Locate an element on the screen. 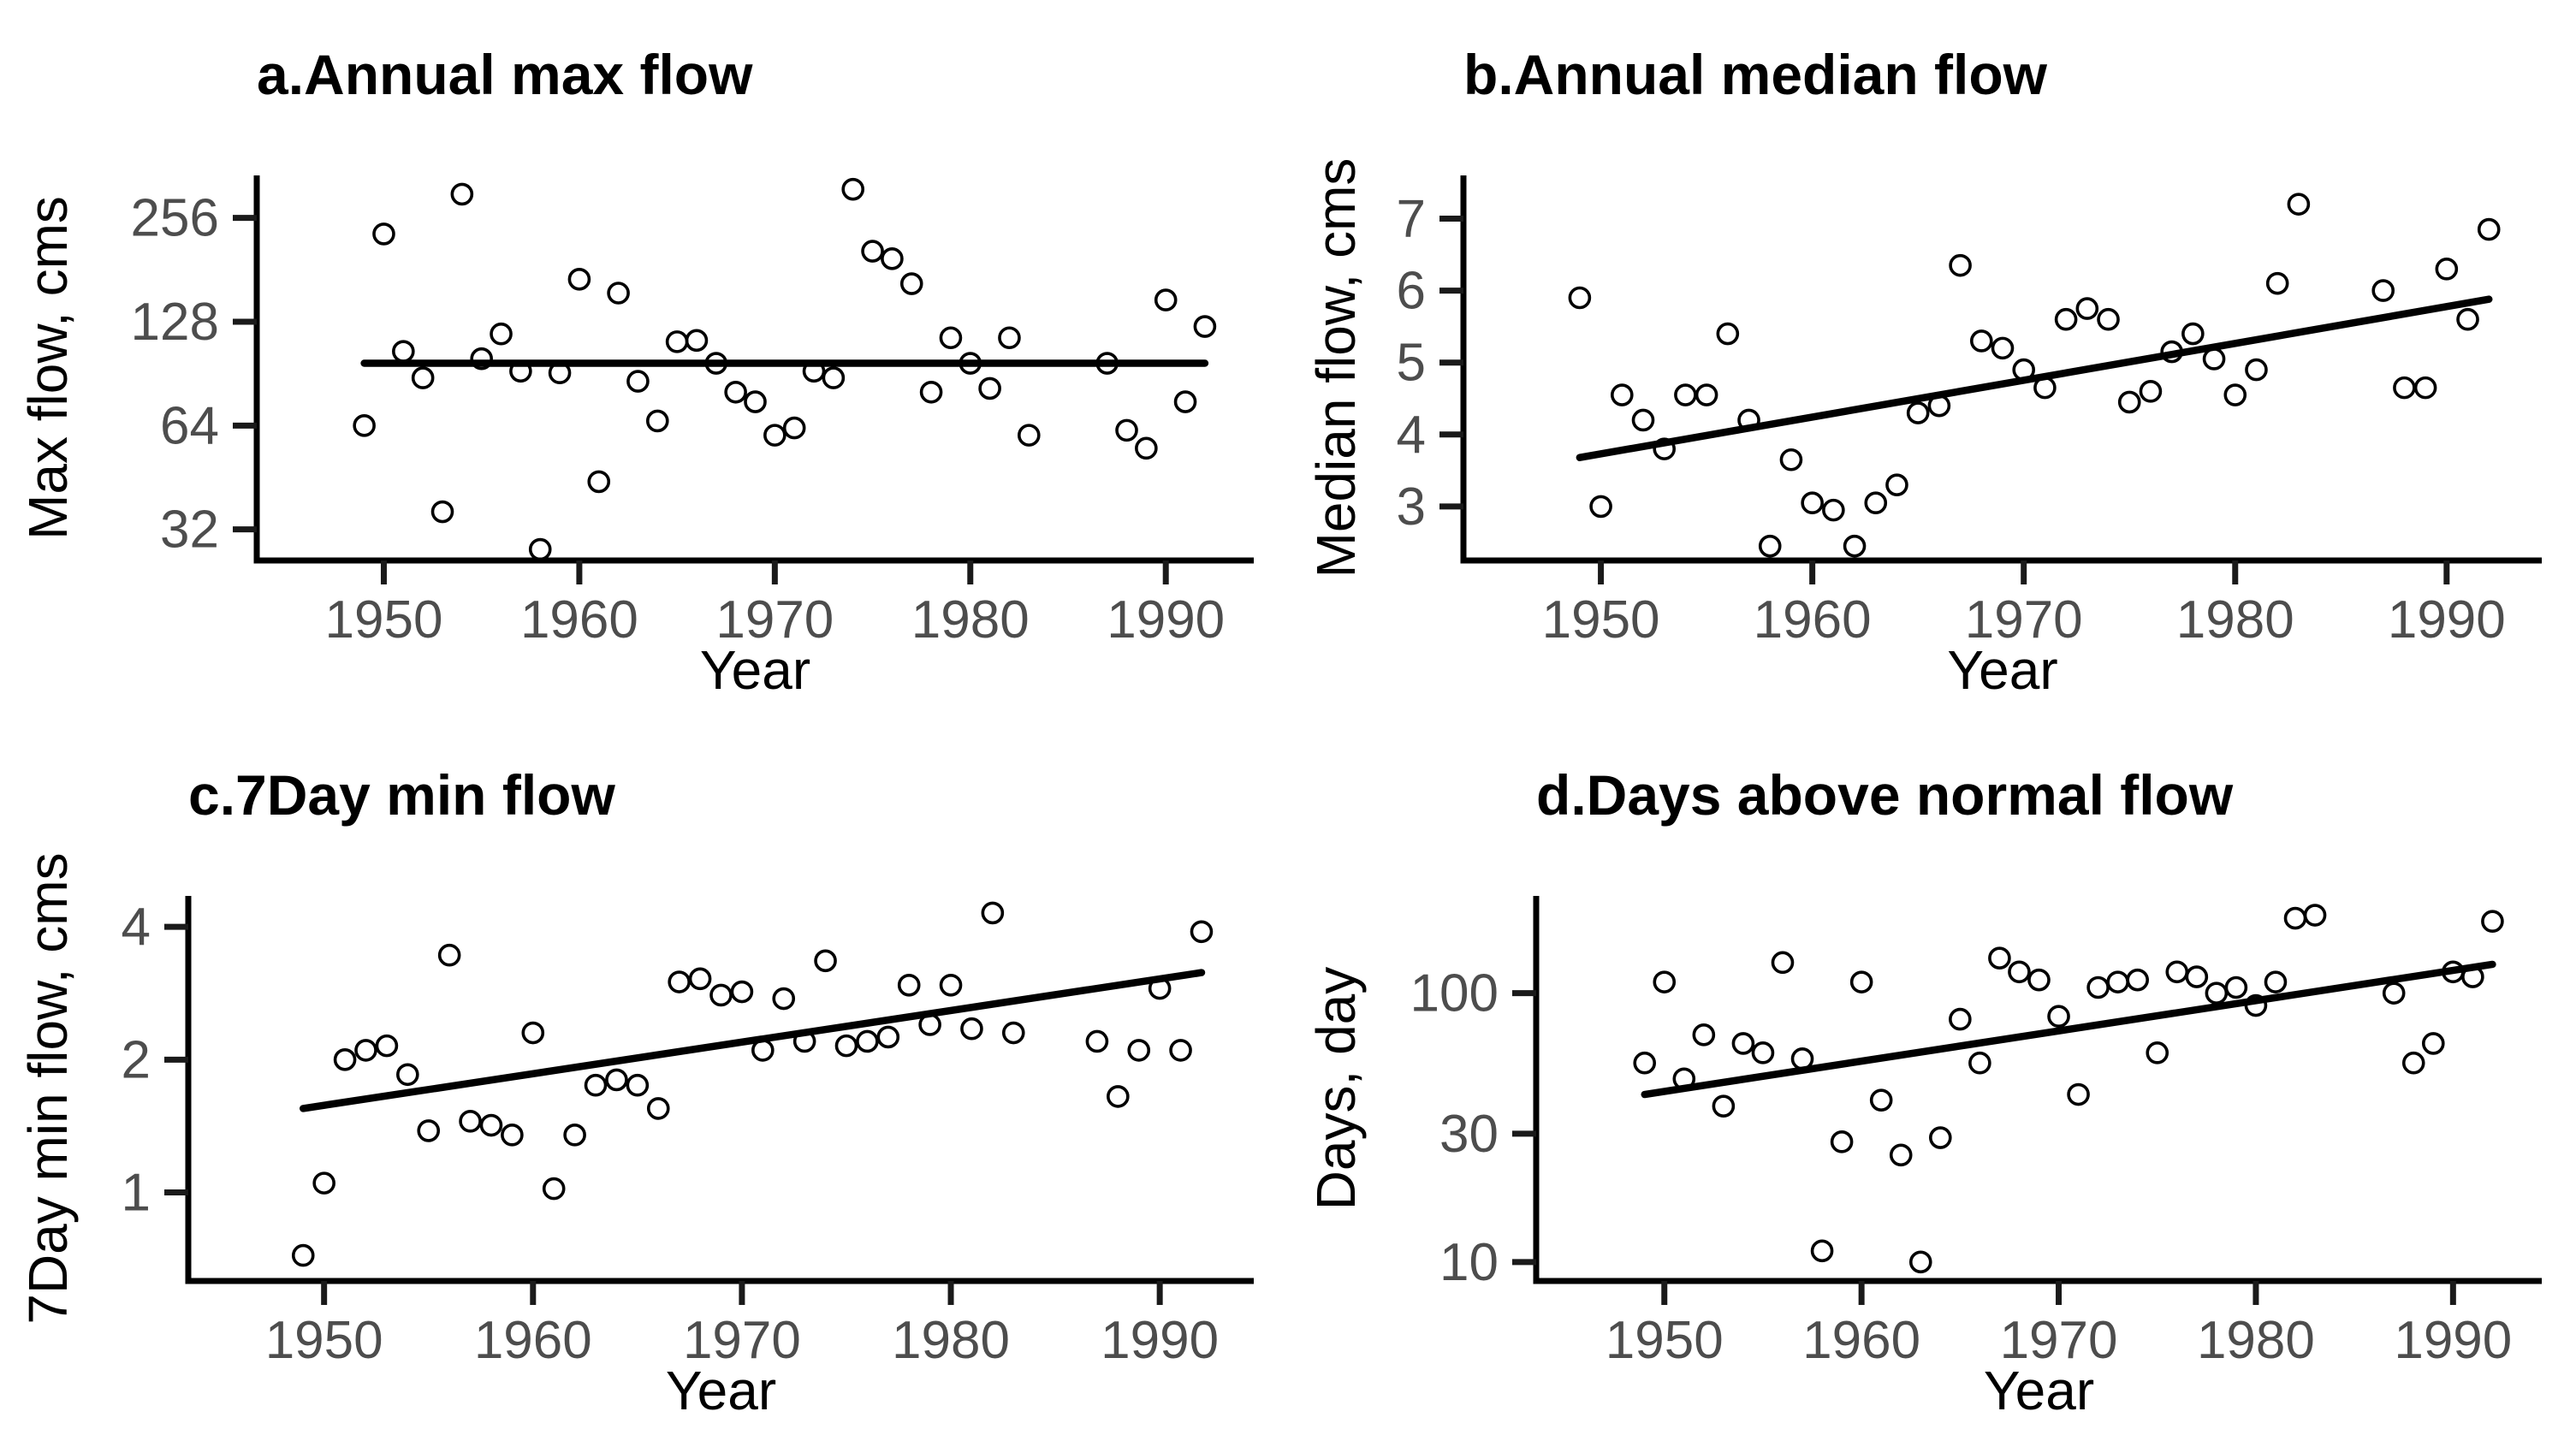  x-tick-label-c: 1950 is located at coordinates (324, 1341).